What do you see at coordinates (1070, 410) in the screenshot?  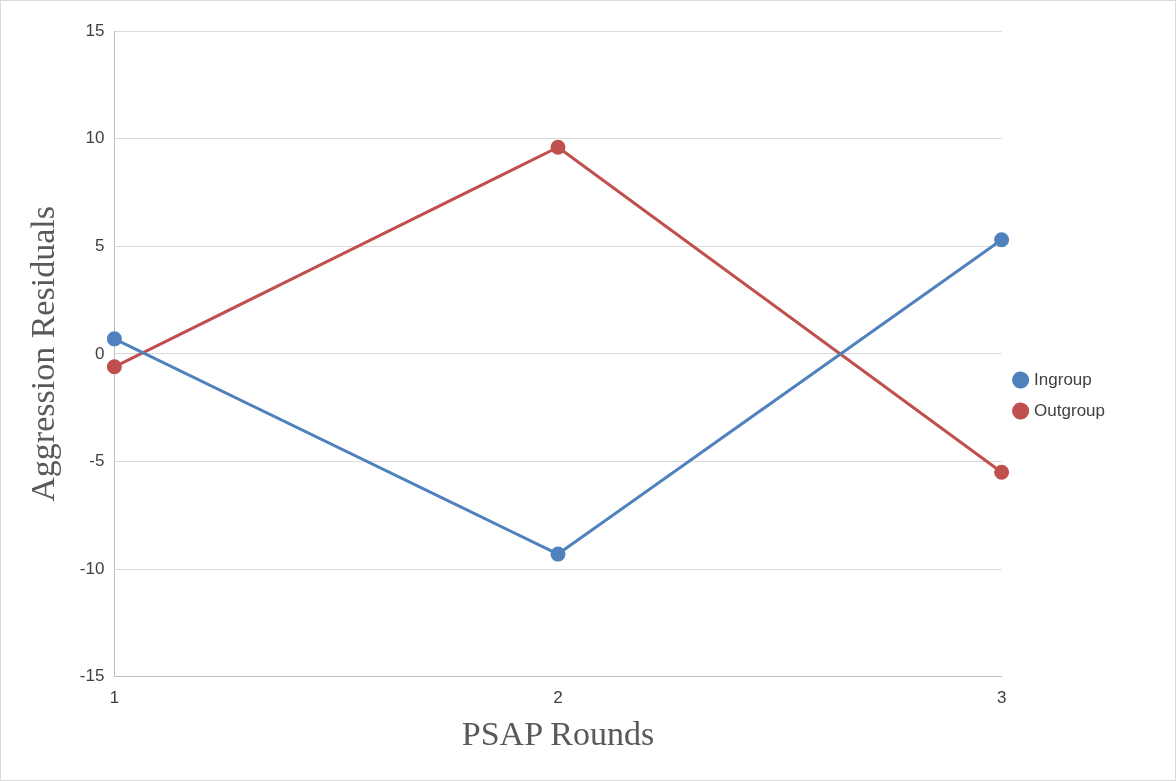 I see `legend-label: Outgroup` at bounding box center [1070, 410].